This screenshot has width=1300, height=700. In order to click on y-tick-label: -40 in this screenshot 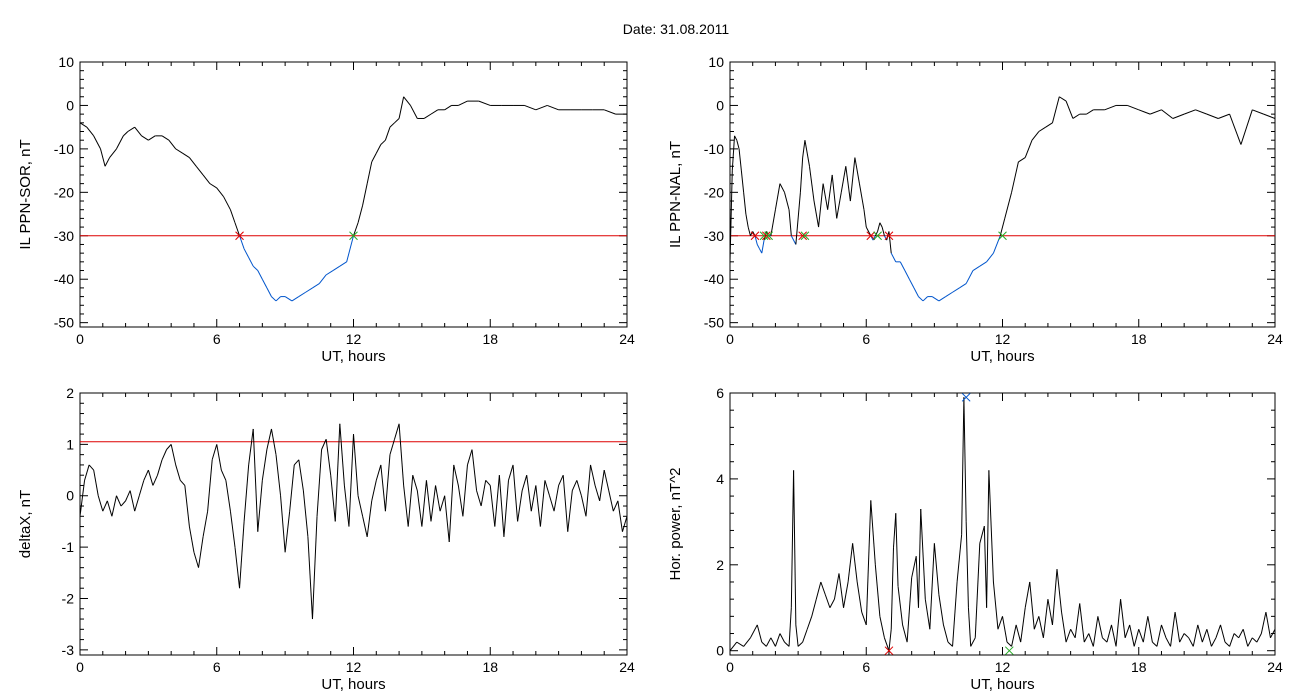, I will do `click(714, 279)`.